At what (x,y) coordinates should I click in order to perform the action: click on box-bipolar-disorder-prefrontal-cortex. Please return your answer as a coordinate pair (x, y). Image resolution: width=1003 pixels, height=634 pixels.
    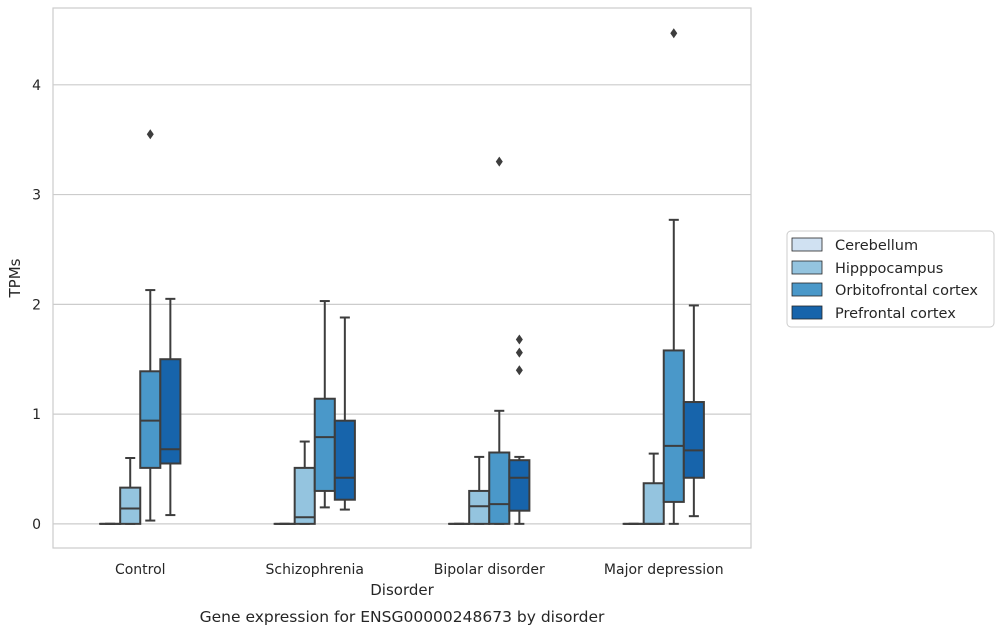
    Looking at the image, I should click on (519, 429).